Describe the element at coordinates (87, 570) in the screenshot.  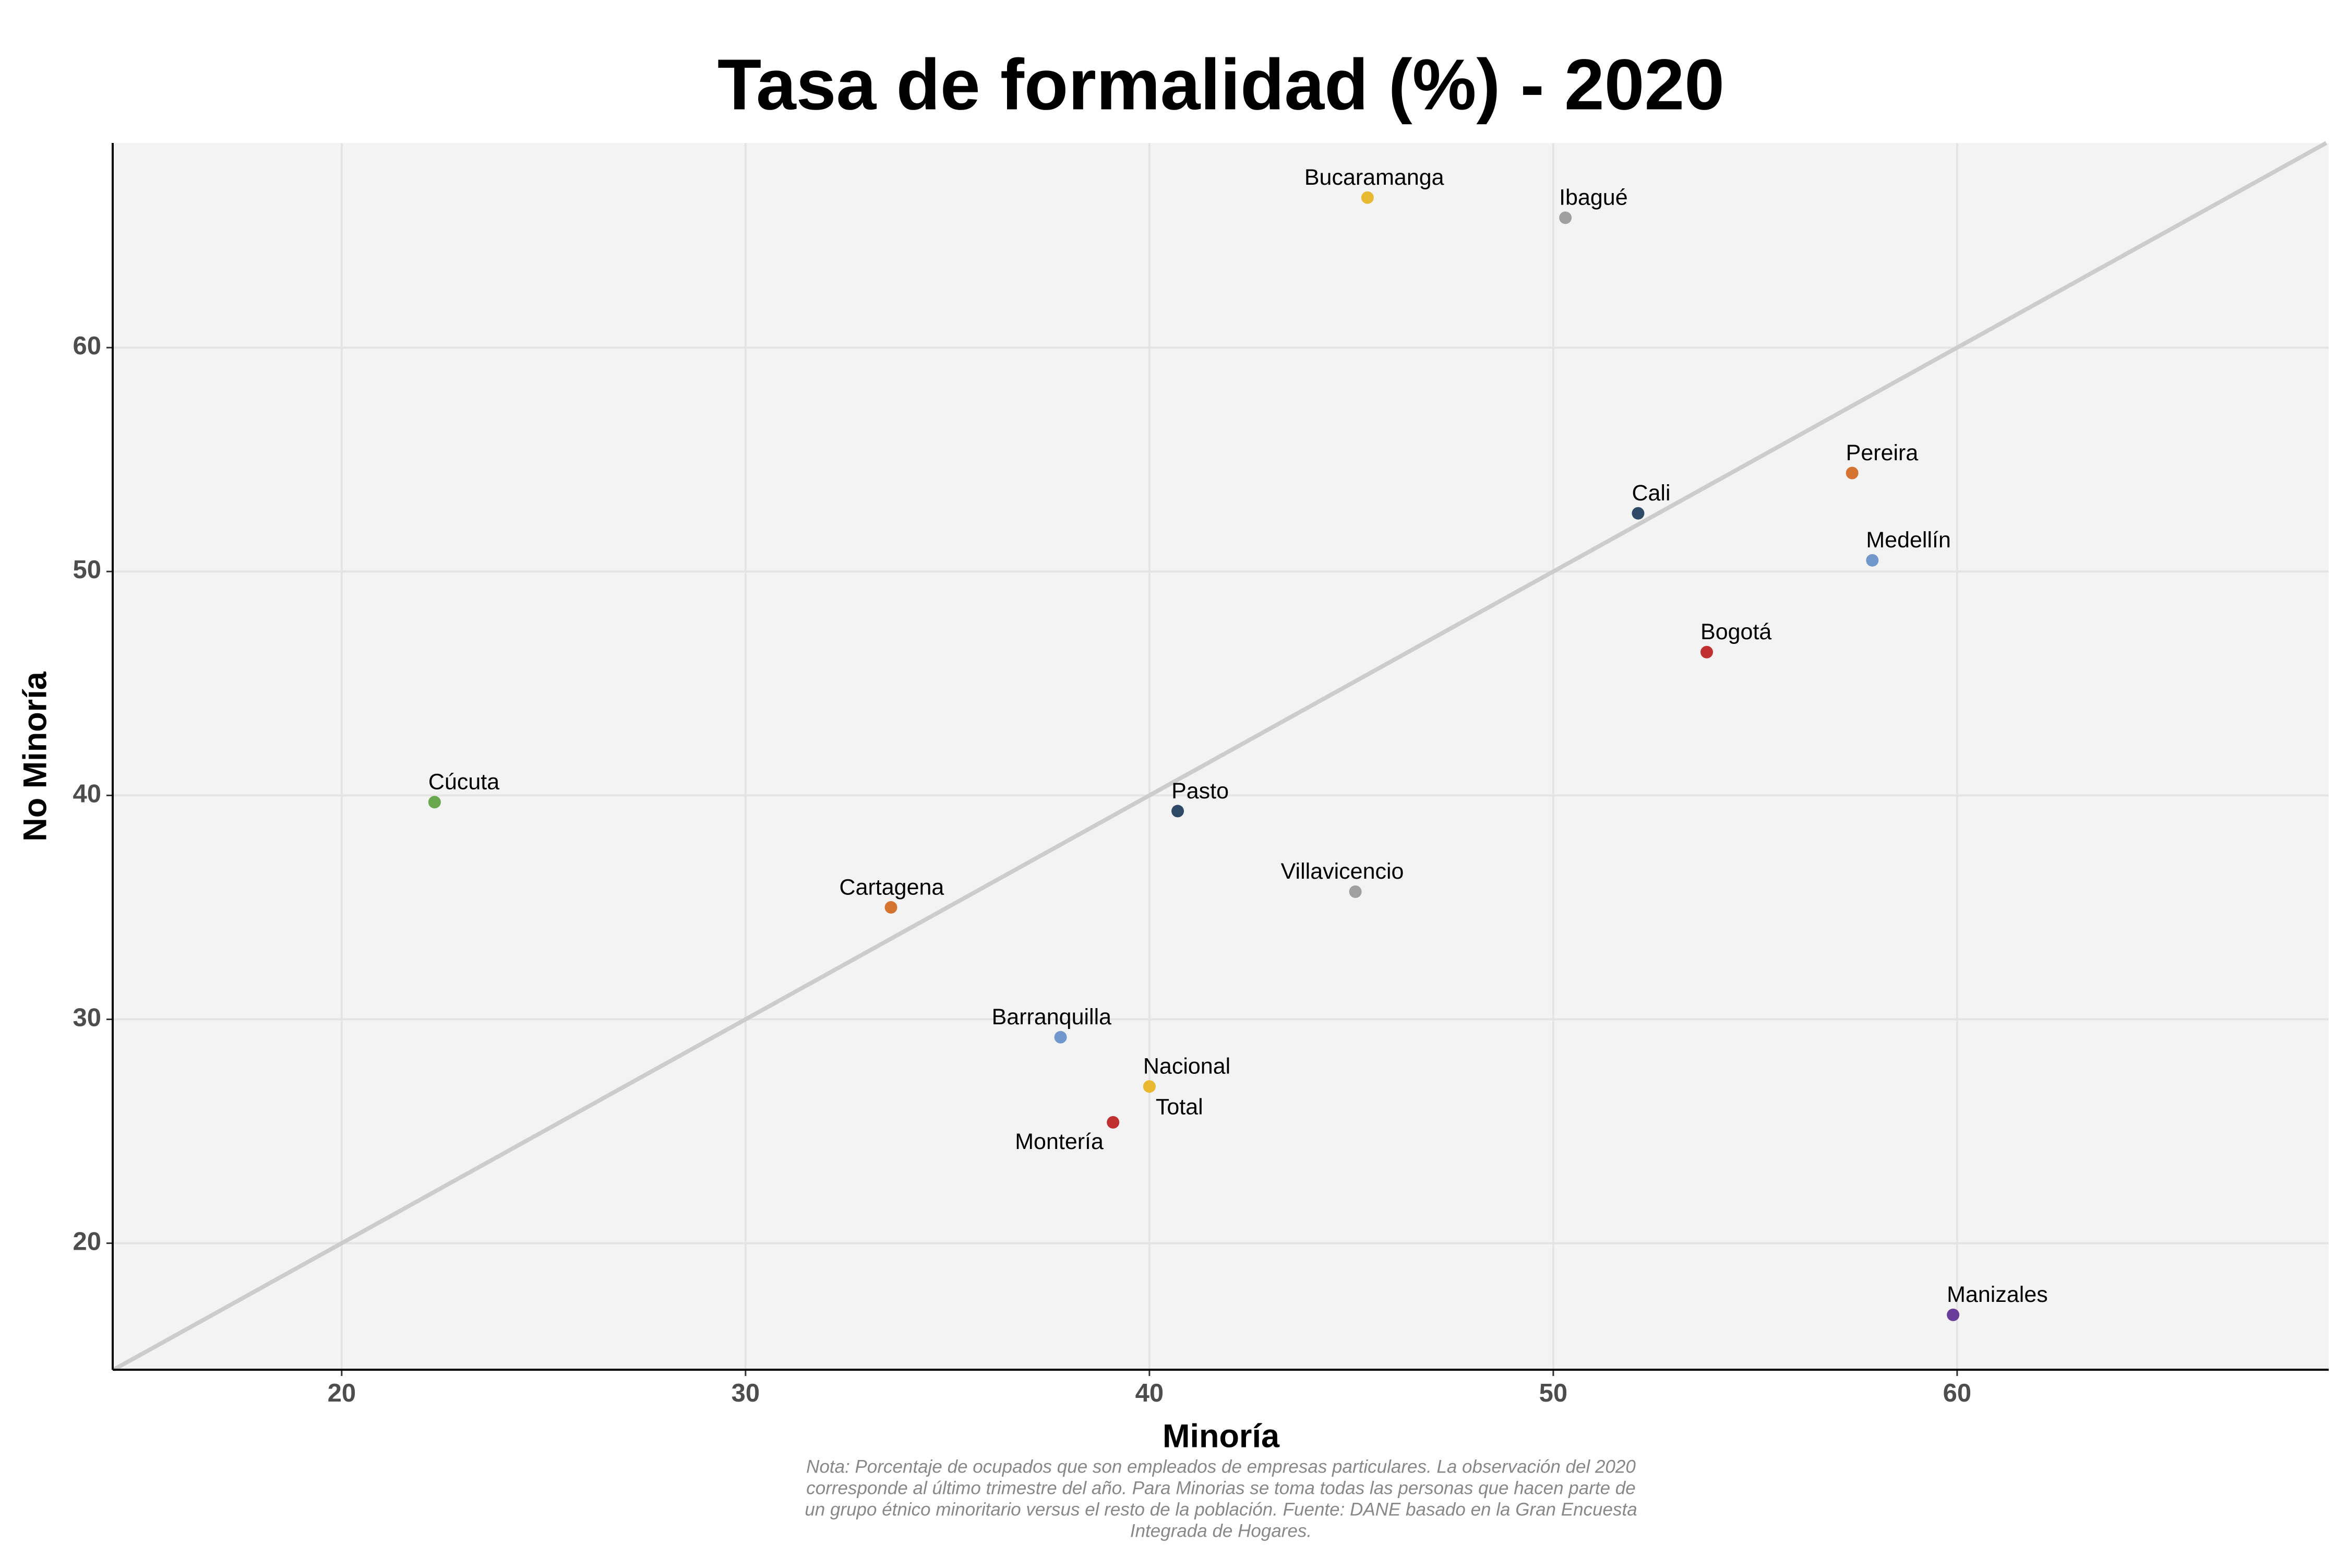
I see `y-tick-label: 50` at that location.